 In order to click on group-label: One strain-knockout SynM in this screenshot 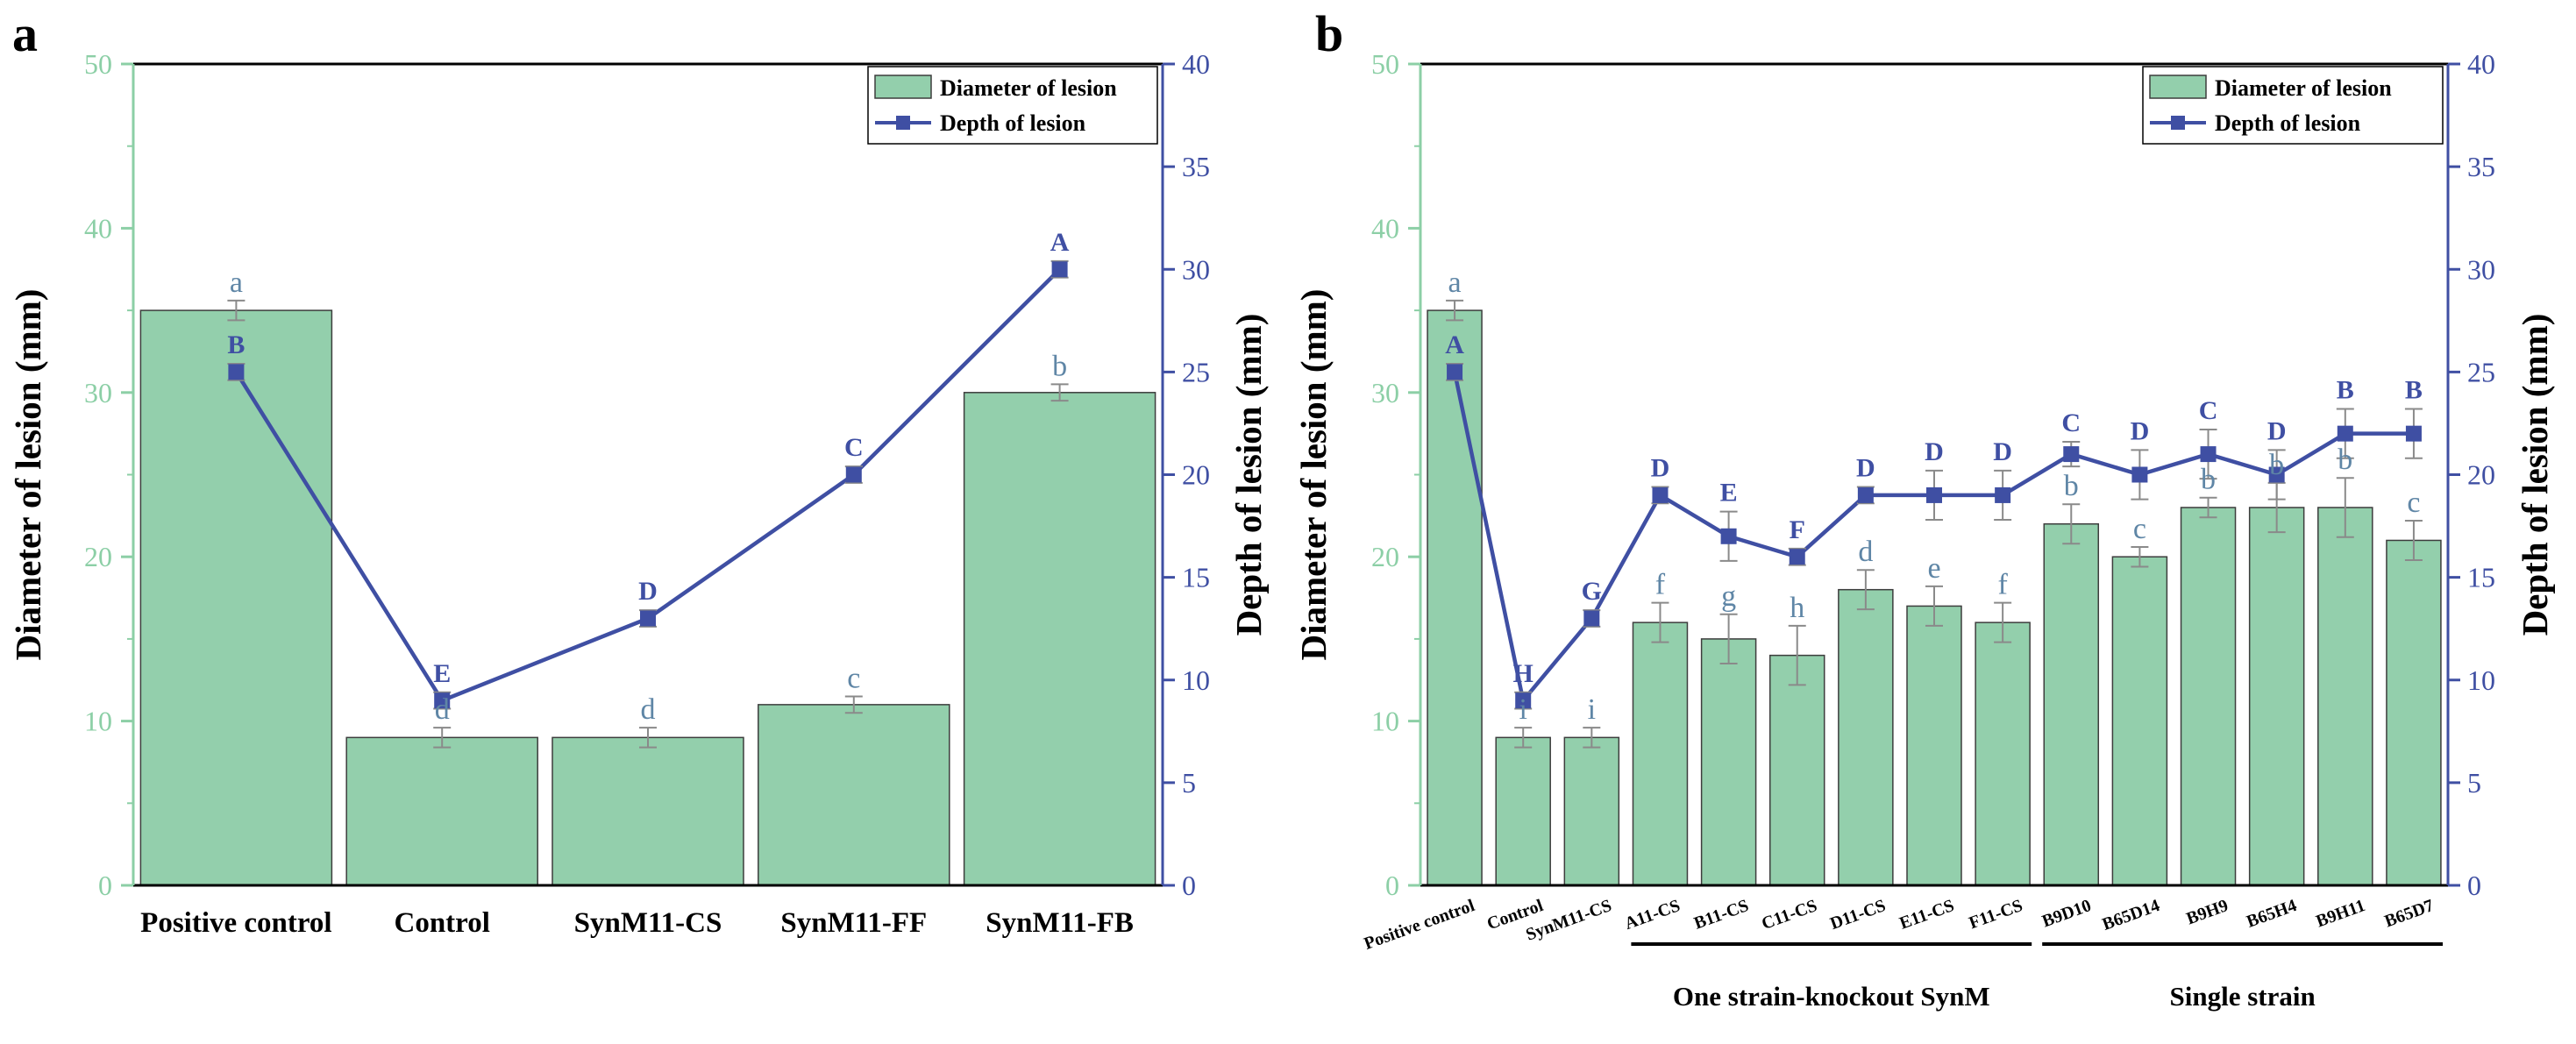, I will do `click(1831, 996)`.